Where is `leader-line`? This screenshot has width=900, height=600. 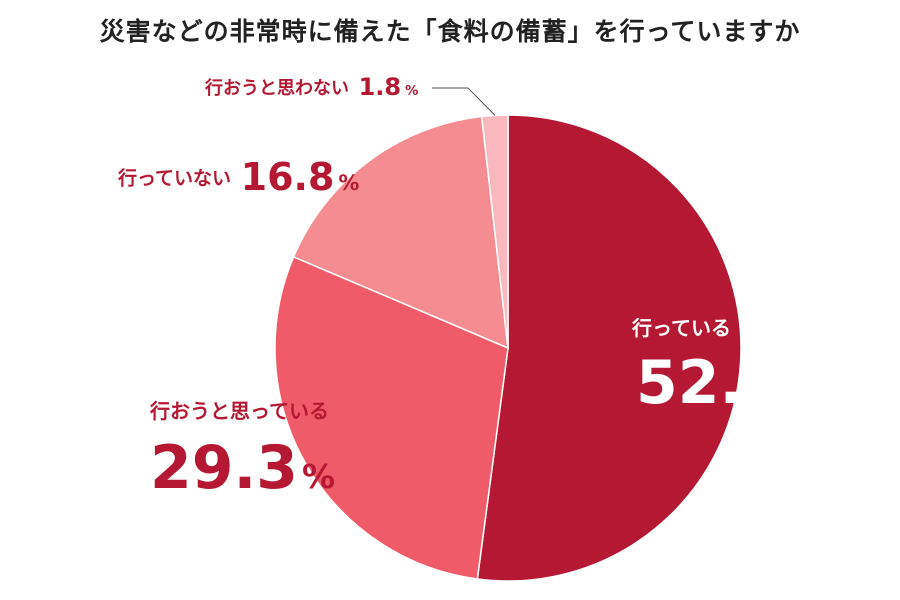 leader-line is located at coordinates (464, 101).